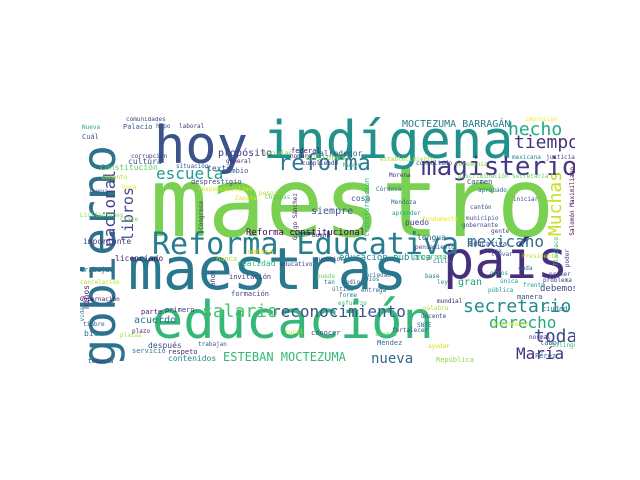 This screenshot has width=640, height=480. What do you see at coordinates (442, 282) in the screenshot?
I see `word-ley: ley` at bounding box center [442, 282].